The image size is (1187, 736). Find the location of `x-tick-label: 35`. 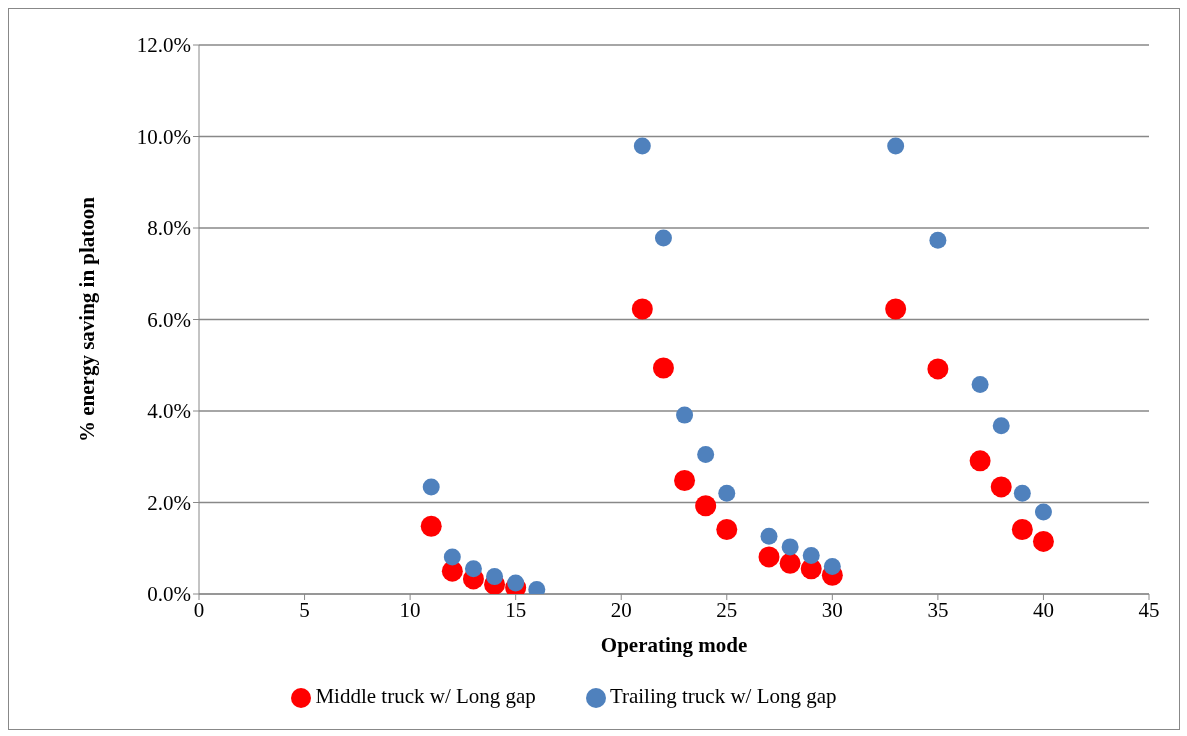

x-tick-label: 35 is located at coordinates (938, 609).